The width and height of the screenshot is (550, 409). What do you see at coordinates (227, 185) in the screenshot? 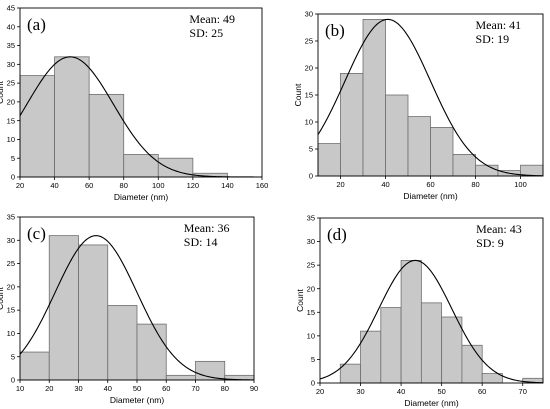
I see `x-tick-label: 140` at bounding box center [227, 185].